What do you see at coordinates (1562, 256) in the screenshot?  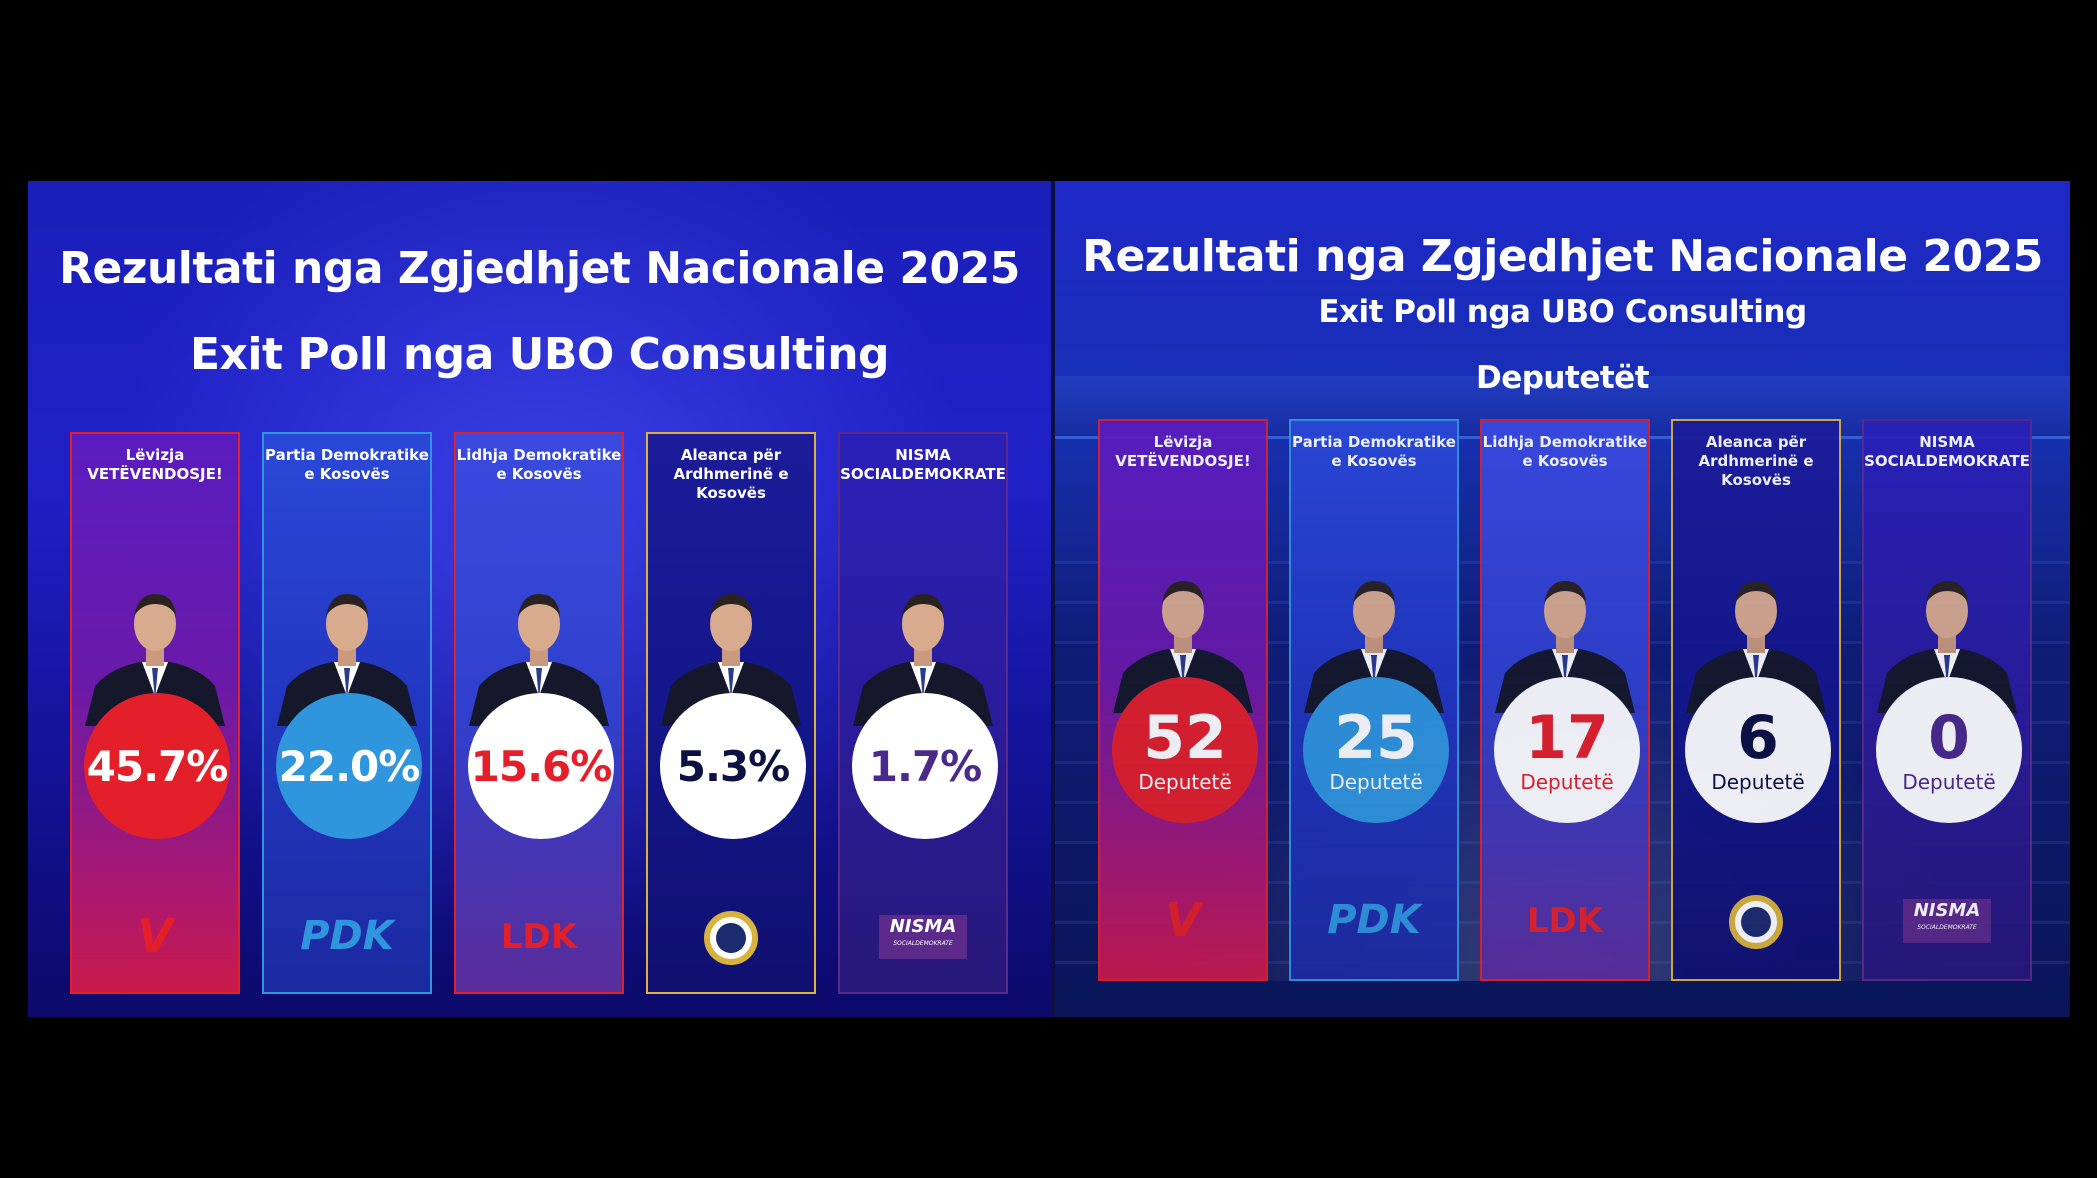 I see `right-title: Rezultati nga Zgjedhjet Nacionale 2025` at bounding box center [1562, 256].